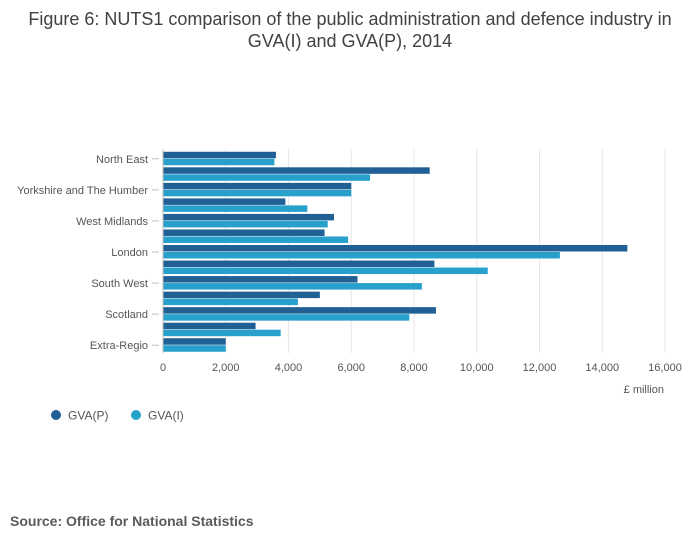 The width and height of the screenshot is (700, 549). Describe the element at coordinates (414, 368) in the screenshot. I see `x-tick-label: 8,000` at that location.